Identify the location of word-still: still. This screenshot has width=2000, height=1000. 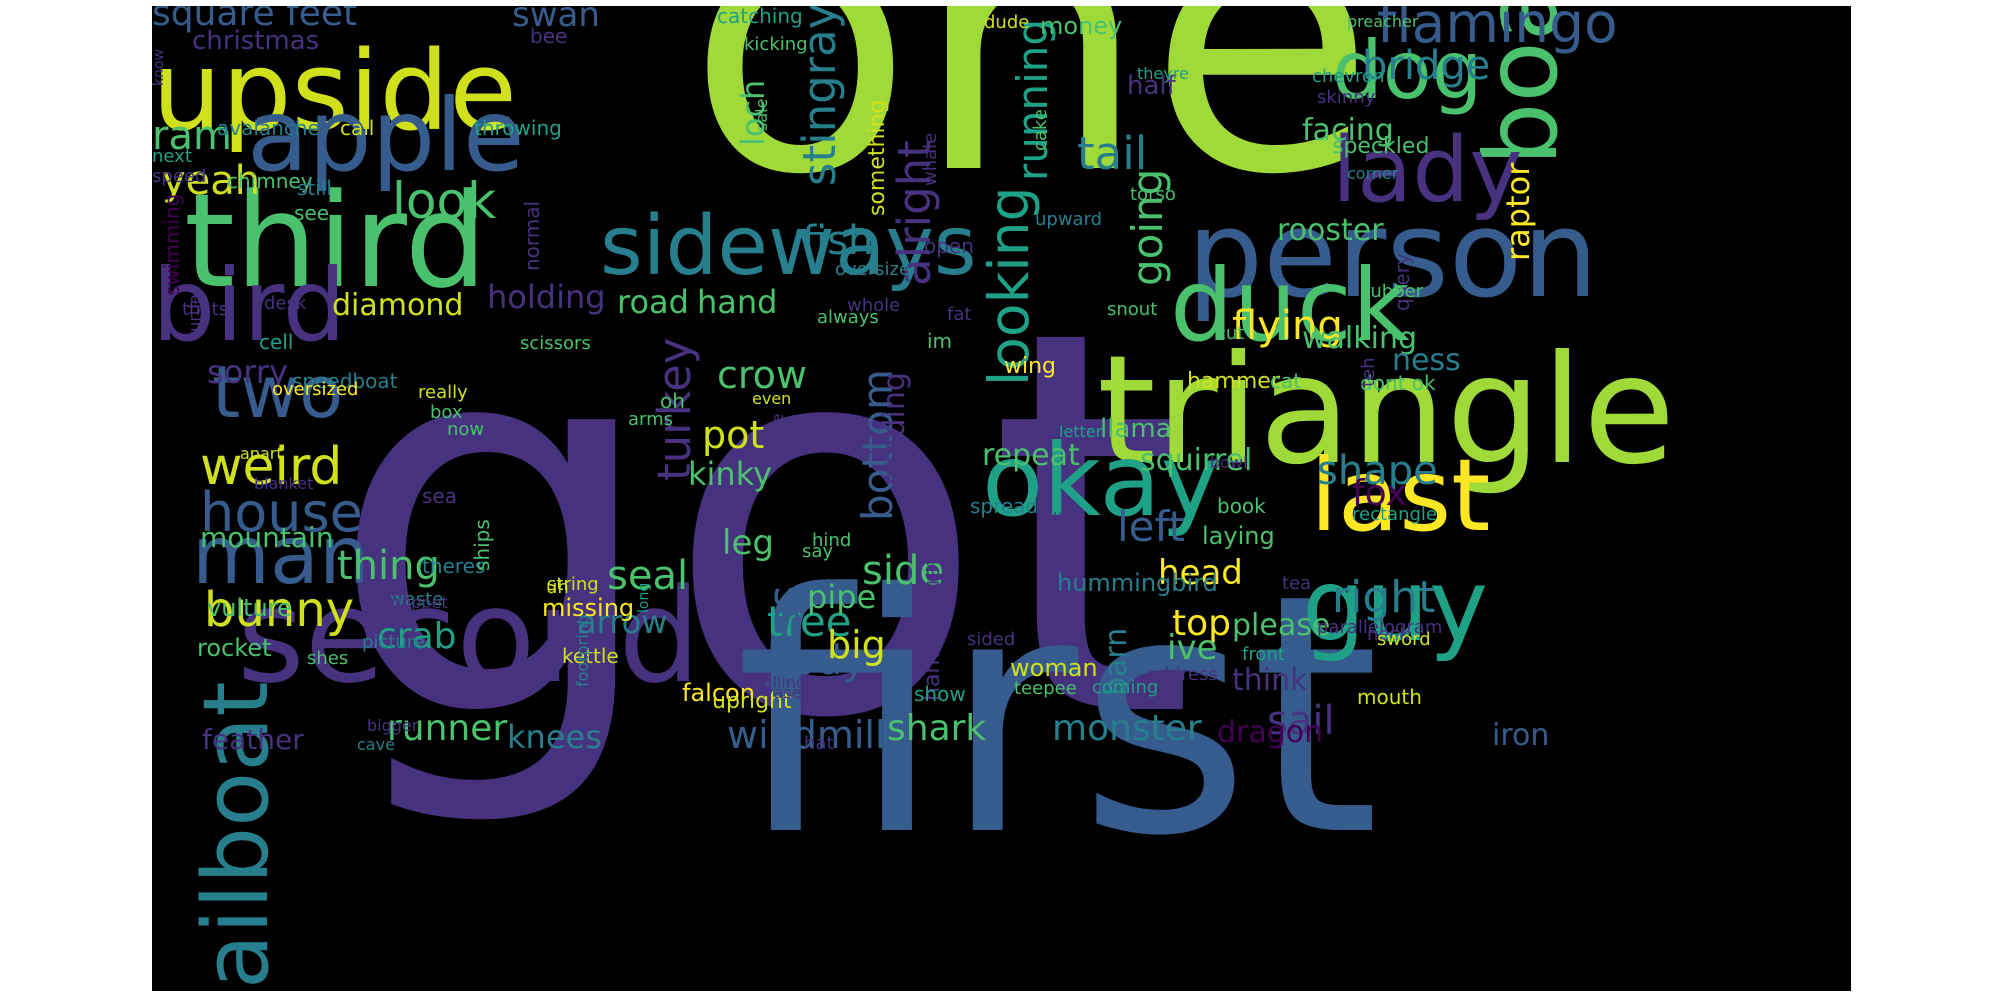
(314, 188).